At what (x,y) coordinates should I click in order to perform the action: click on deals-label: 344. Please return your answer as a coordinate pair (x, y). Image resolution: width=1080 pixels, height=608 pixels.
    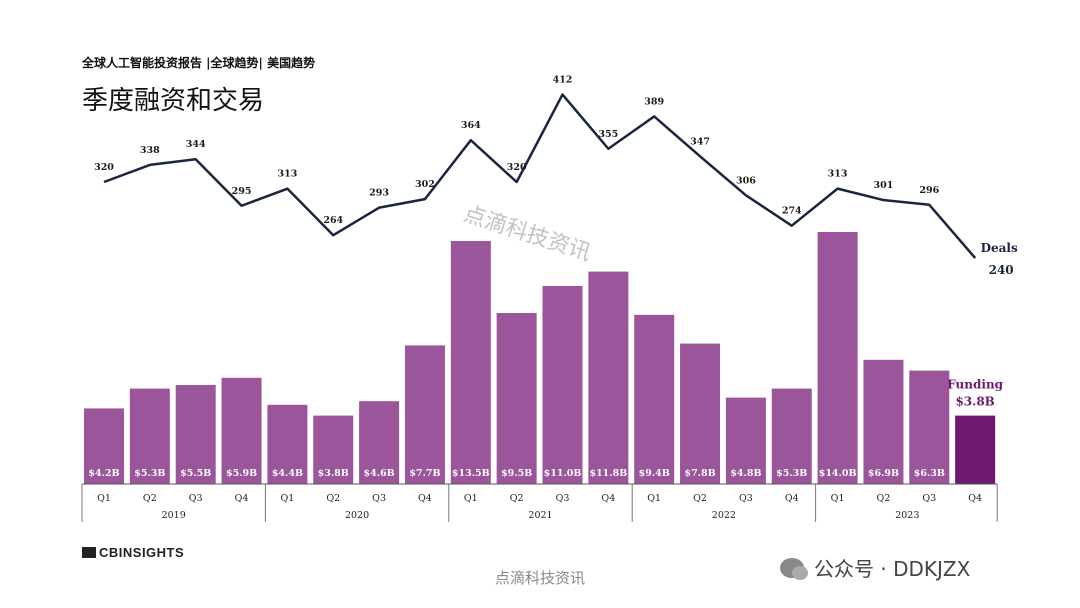
    Looking at the image, I should click on (196, 144).